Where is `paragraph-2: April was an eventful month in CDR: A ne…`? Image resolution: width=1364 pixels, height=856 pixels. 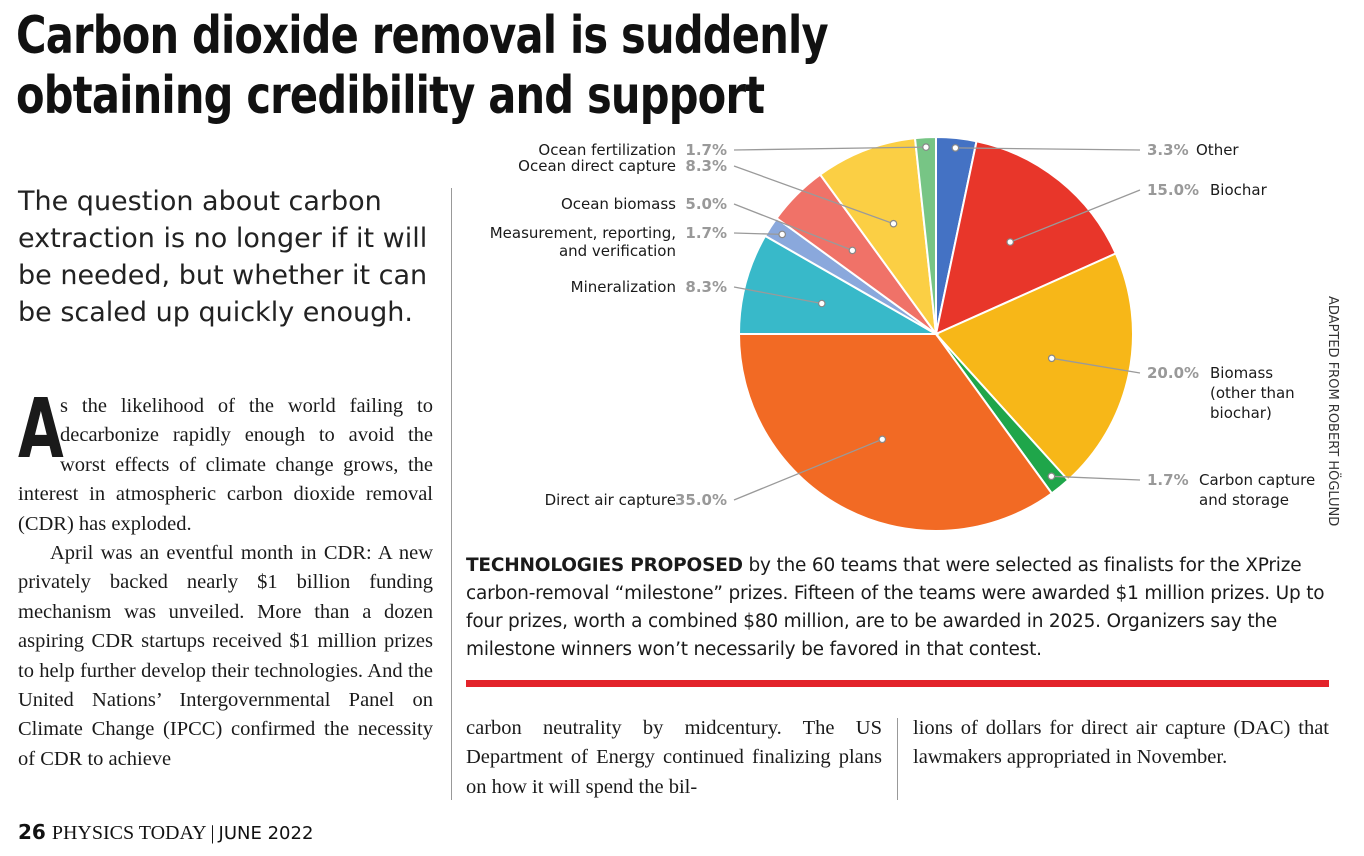
paragraph-2: April was an eventful month in CDR: A ne… is located at coordinates (225, 656).